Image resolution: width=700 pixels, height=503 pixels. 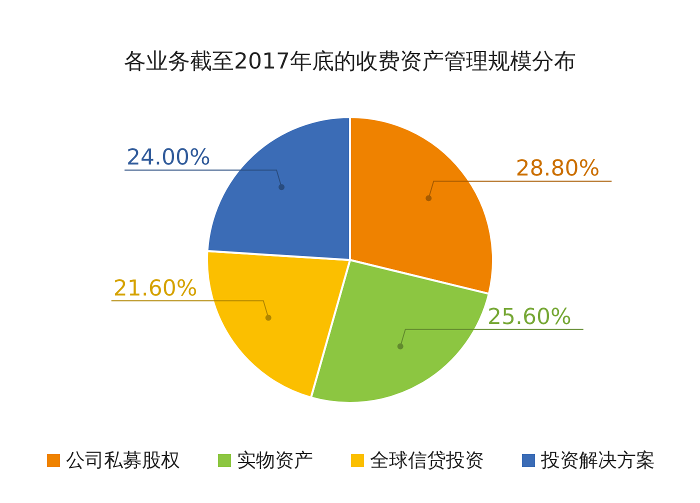 I want to click on legend-label: 公司私募股权, so click(x=123, y=461).